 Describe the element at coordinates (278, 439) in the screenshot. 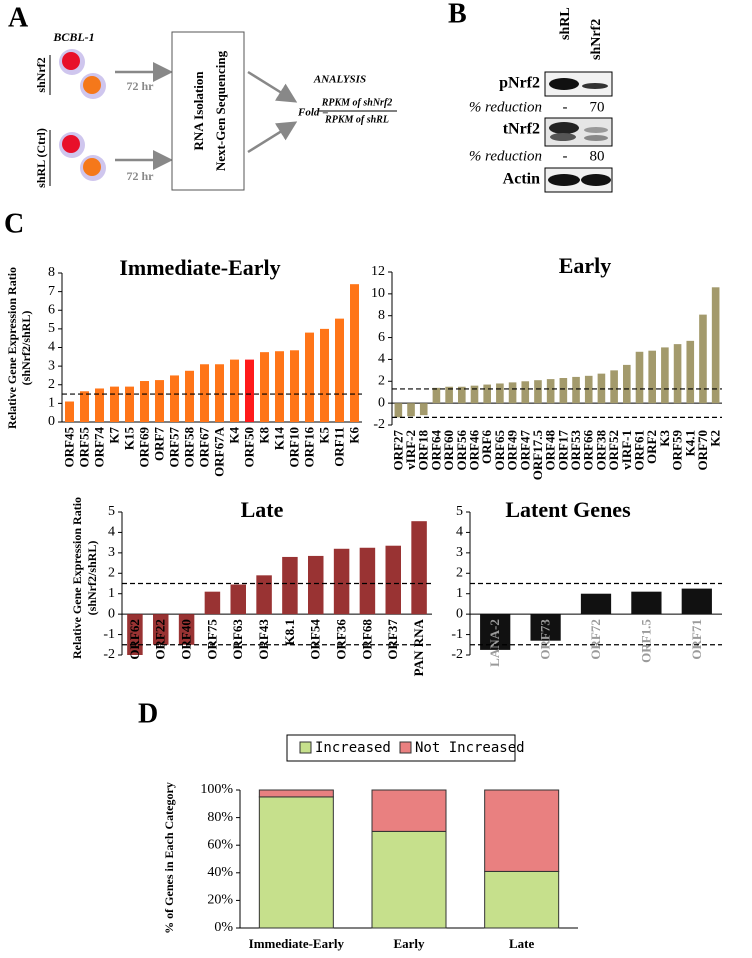

I see `x-tick-label: K14` at that location.